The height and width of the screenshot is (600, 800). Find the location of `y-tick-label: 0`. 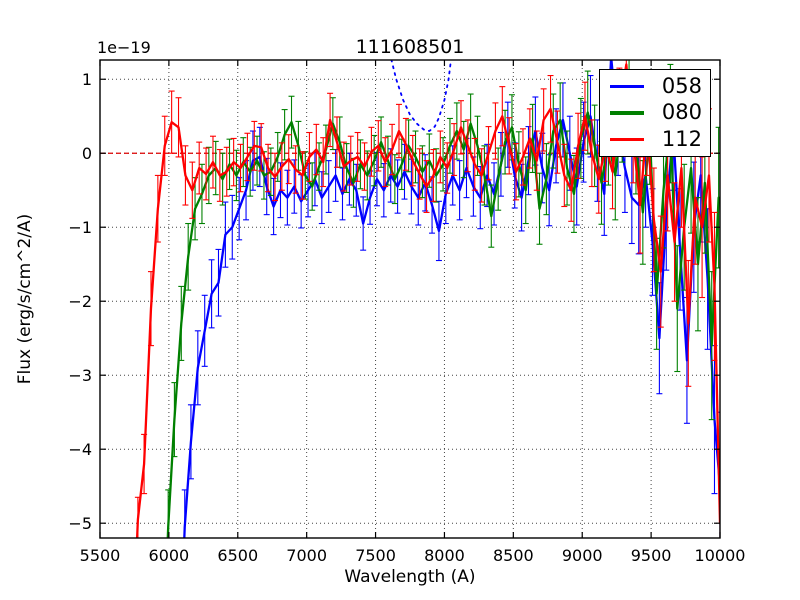

y-tick-label: 0 is located at coordinates (87, 153).